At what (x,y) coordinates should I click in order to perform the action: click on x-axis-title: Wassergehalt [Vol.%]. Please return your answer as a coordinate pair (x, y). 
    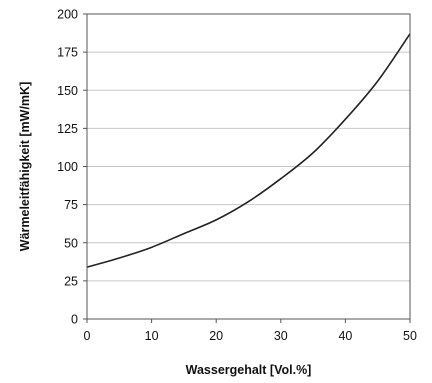
    Looking at the image, I should click on (249, 370).